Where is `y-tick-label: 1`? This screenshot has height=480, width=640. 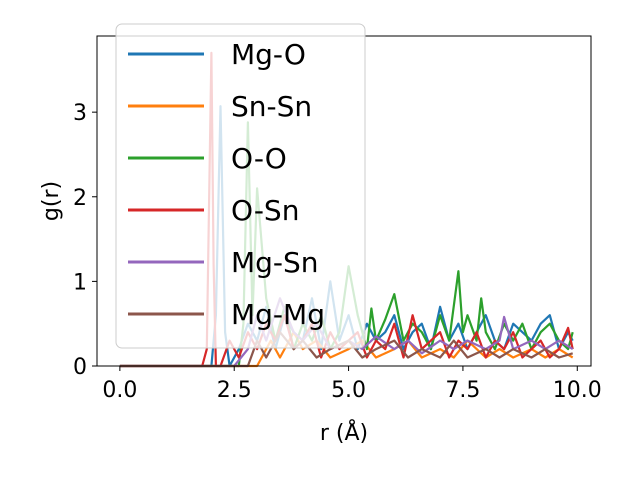 y-tick-label: 1 is located at coordinates (80, 282).